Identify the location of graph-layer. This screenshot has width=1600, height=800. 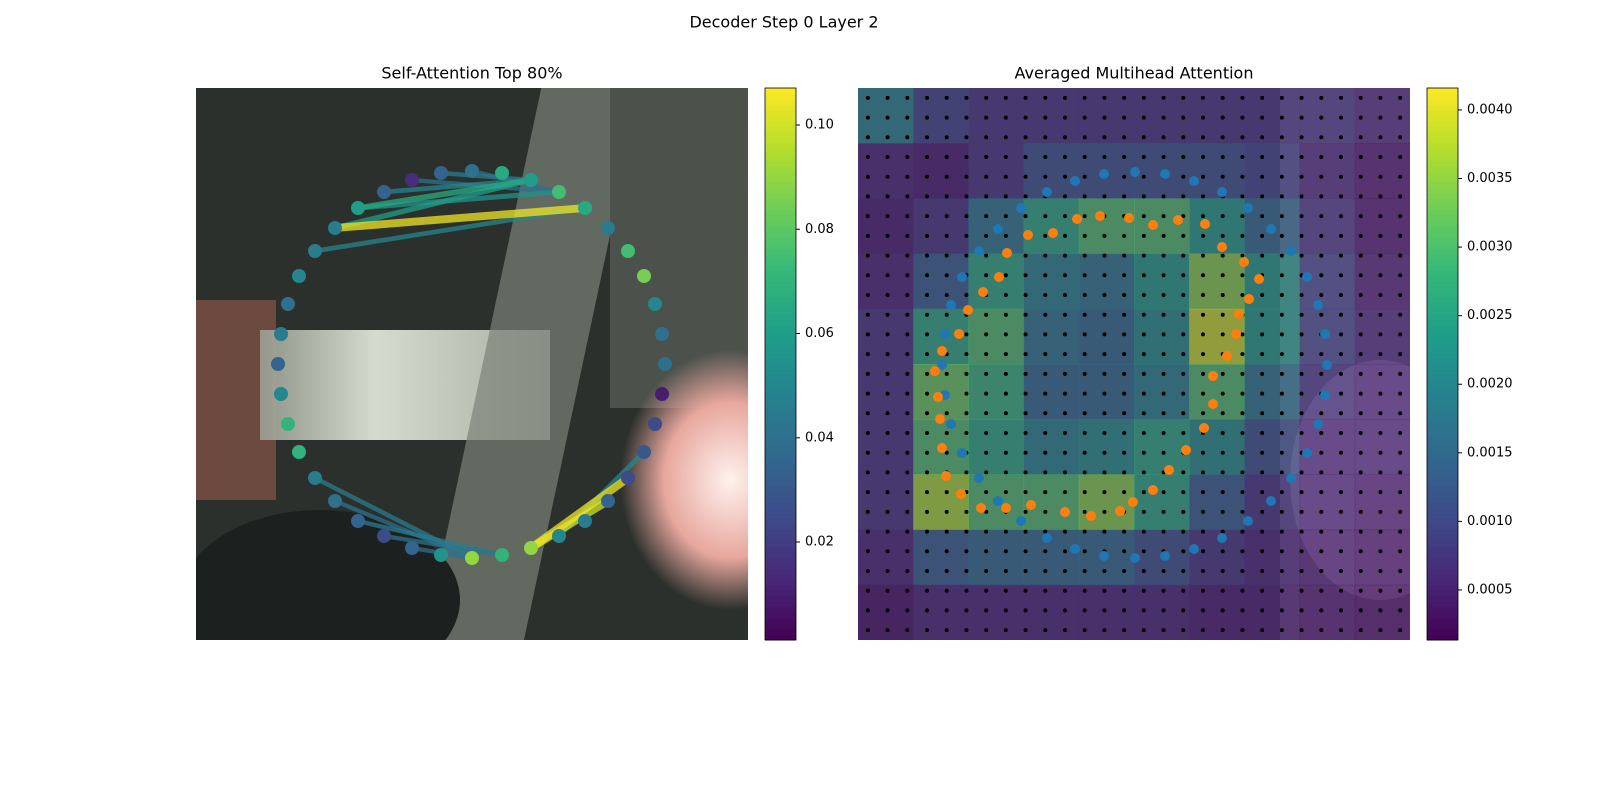
(471, 364).